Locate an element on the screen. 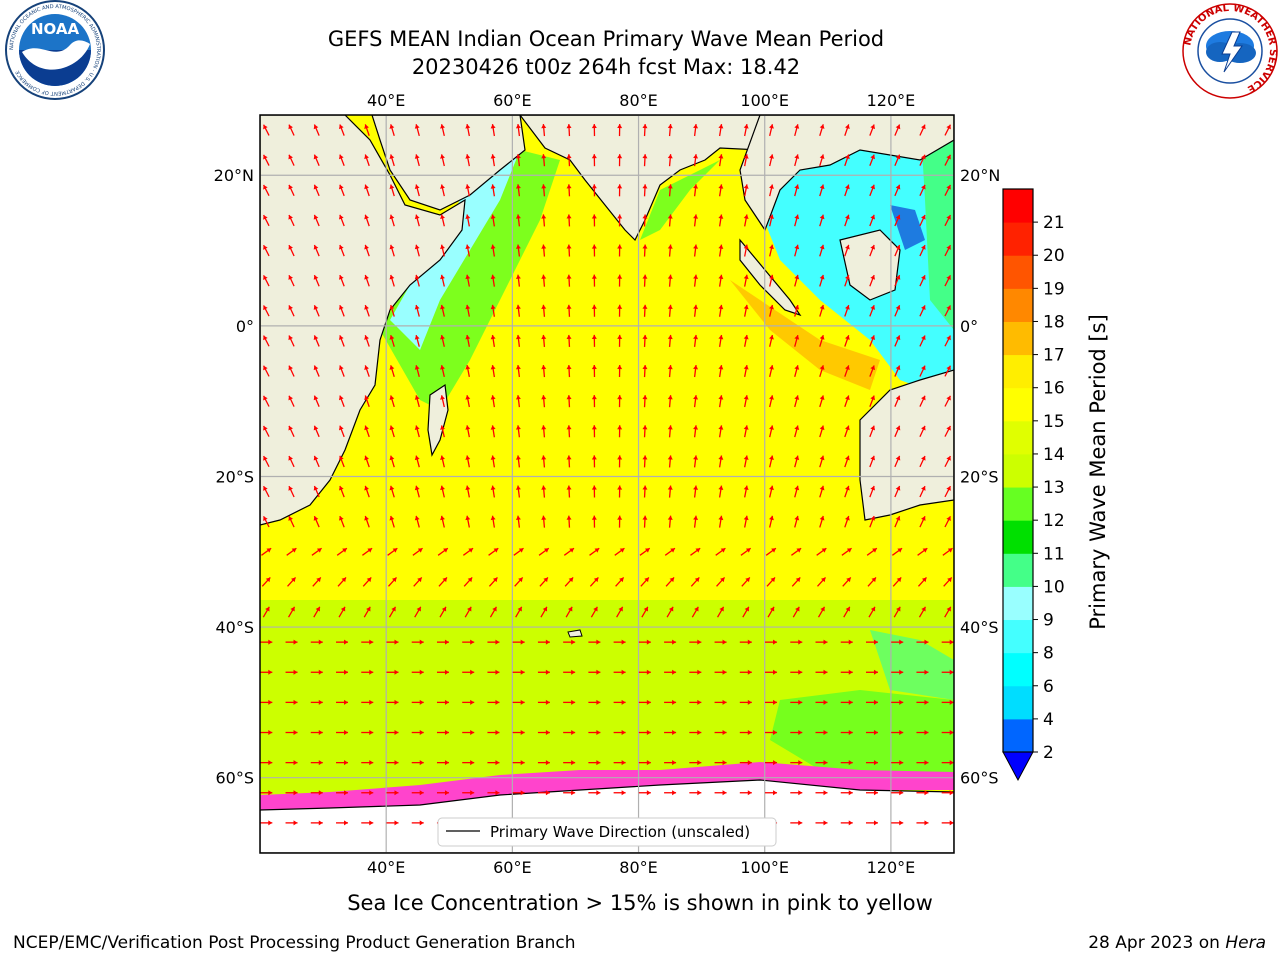  colorbar-tick-label: 6 is located at coordinates (1048, 687).